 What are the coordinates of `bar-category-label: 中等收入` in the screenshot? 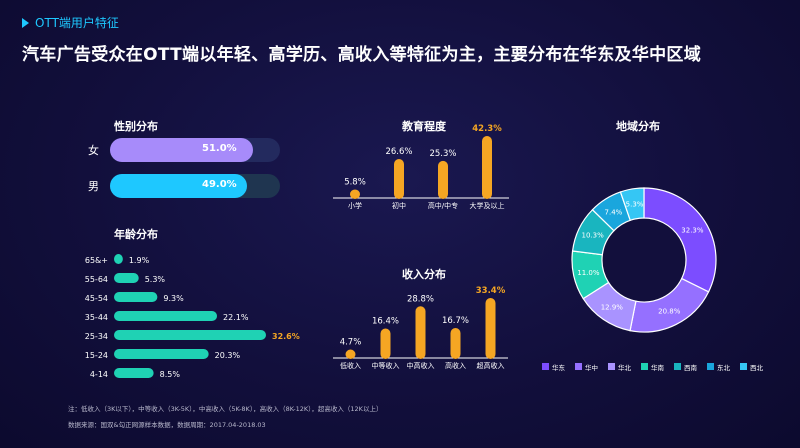 It's located at (386, 365).